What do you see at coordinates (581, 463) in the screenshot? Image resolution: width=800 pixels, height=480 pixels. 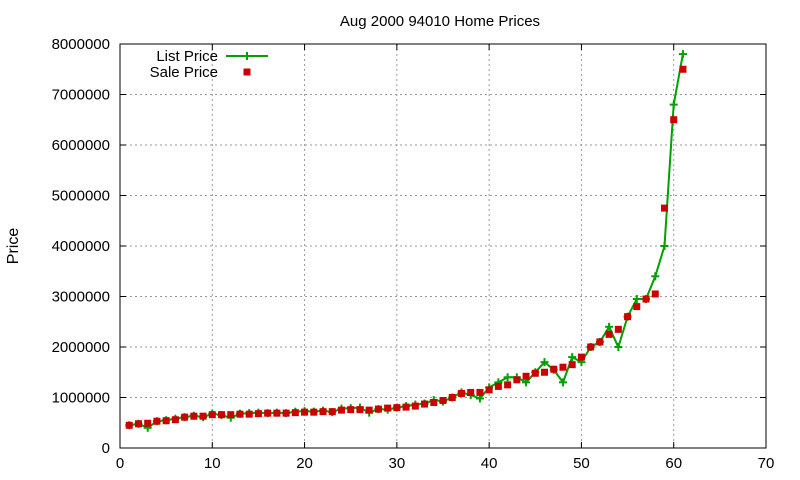 I see `x-tick-label: 50` at bounding box center [581, 463].